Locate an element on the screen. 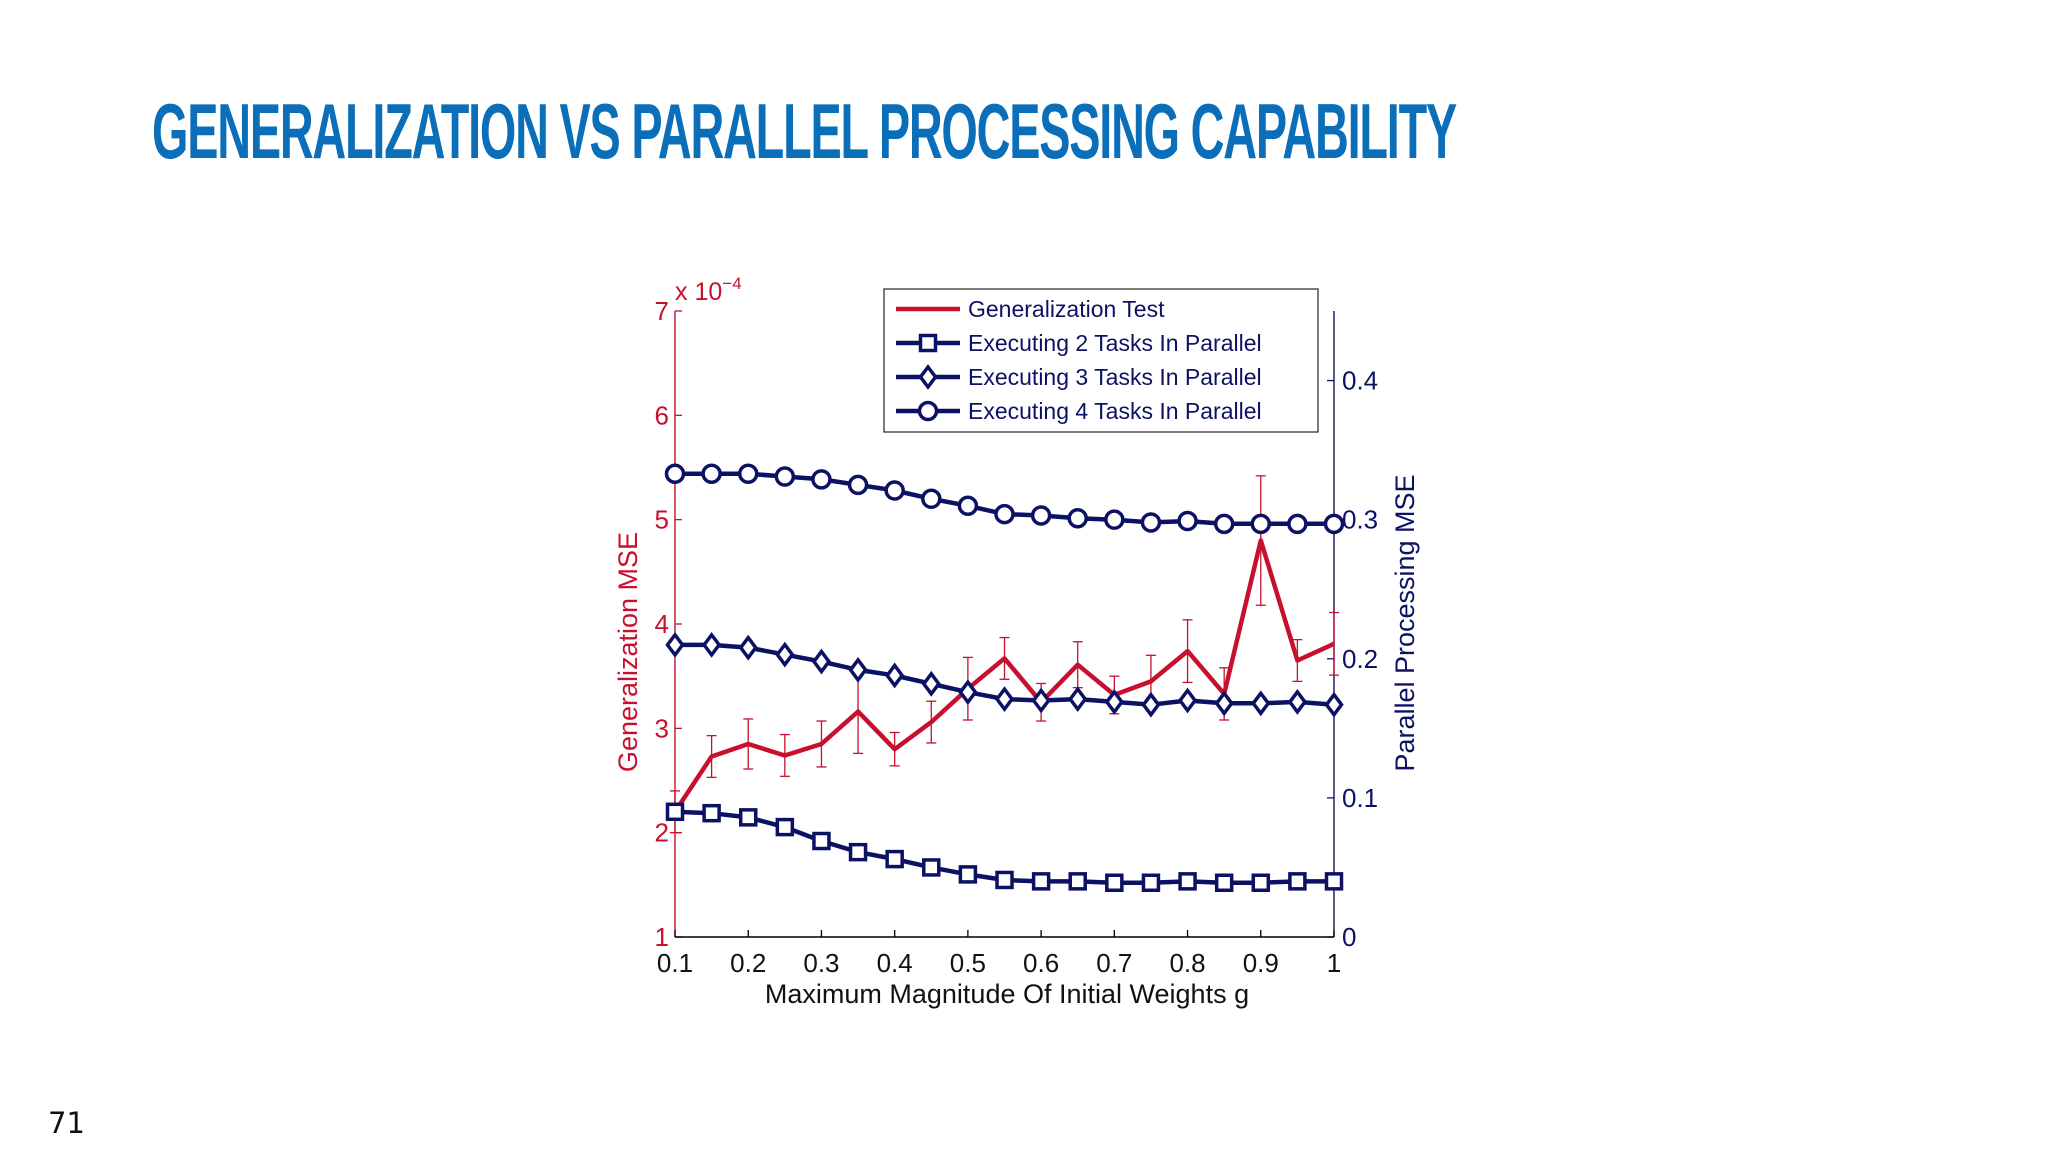 The image size is (2048, 1152). left-tick-label: 5 is located at coordinates (662, 520).